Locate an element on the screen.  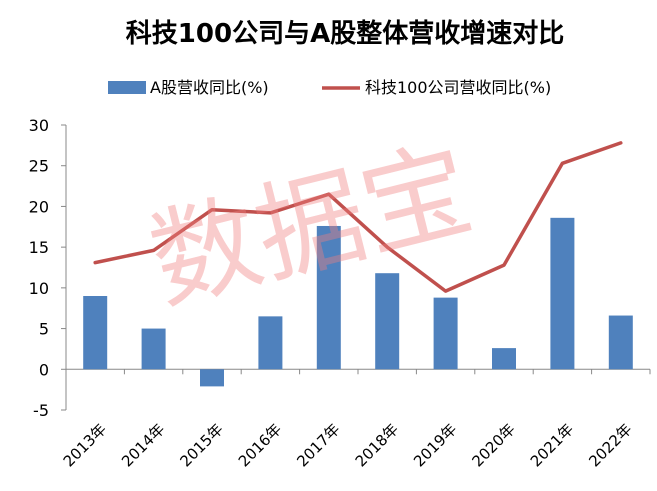
legend-swatch-bar is located at coordinates (127, 87).